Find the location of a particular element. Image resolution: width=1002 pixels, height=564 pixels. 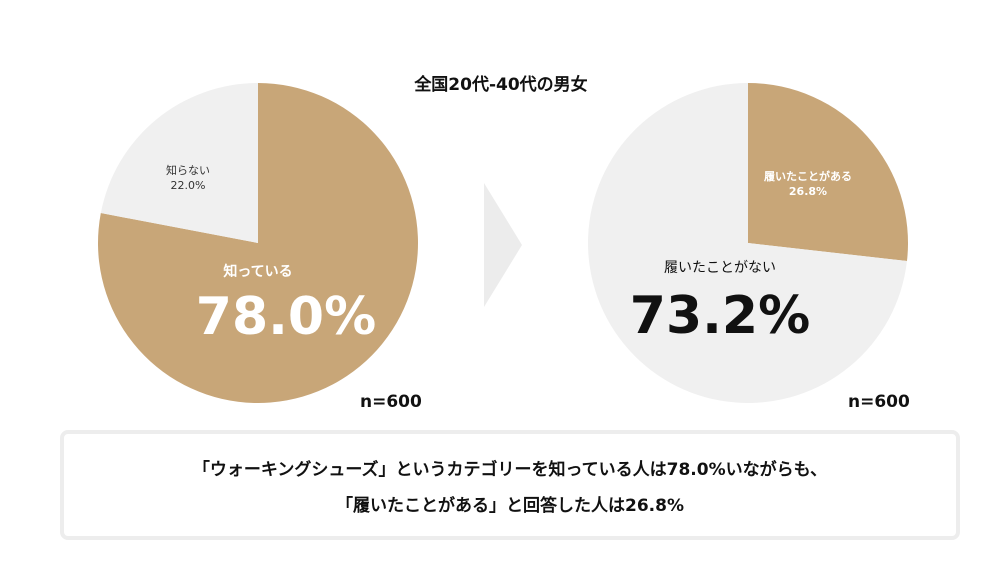

n-label-left: n=600 is located at coordinates (391, 402).